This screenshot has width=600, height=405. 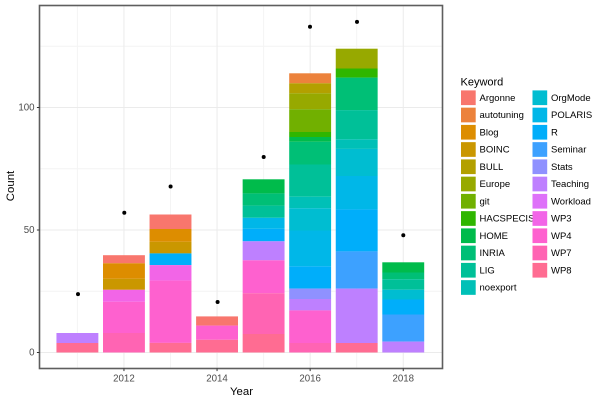 I want to click on svg-text: Teaching, so click(x=570, y=184).